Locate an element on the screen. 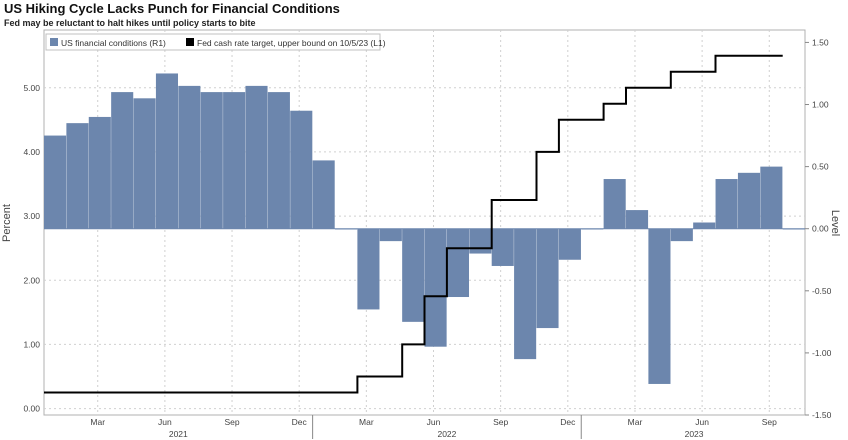 The image size is (848, 440). y-right-tick-label: 1.50 is located at coordinates (820, 42).